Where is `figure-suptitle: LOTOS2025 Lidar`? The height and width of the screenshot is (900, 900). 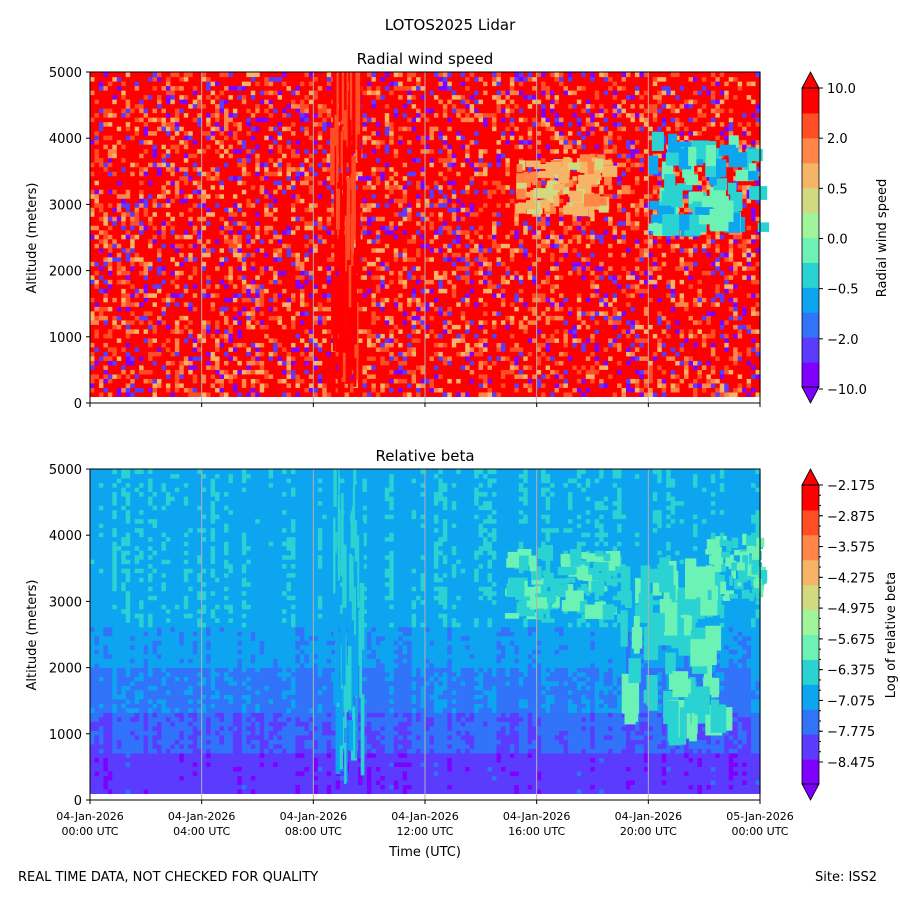 figure-suptitle: LOTOS2025 Lidar is located at coordinates (450, 25).